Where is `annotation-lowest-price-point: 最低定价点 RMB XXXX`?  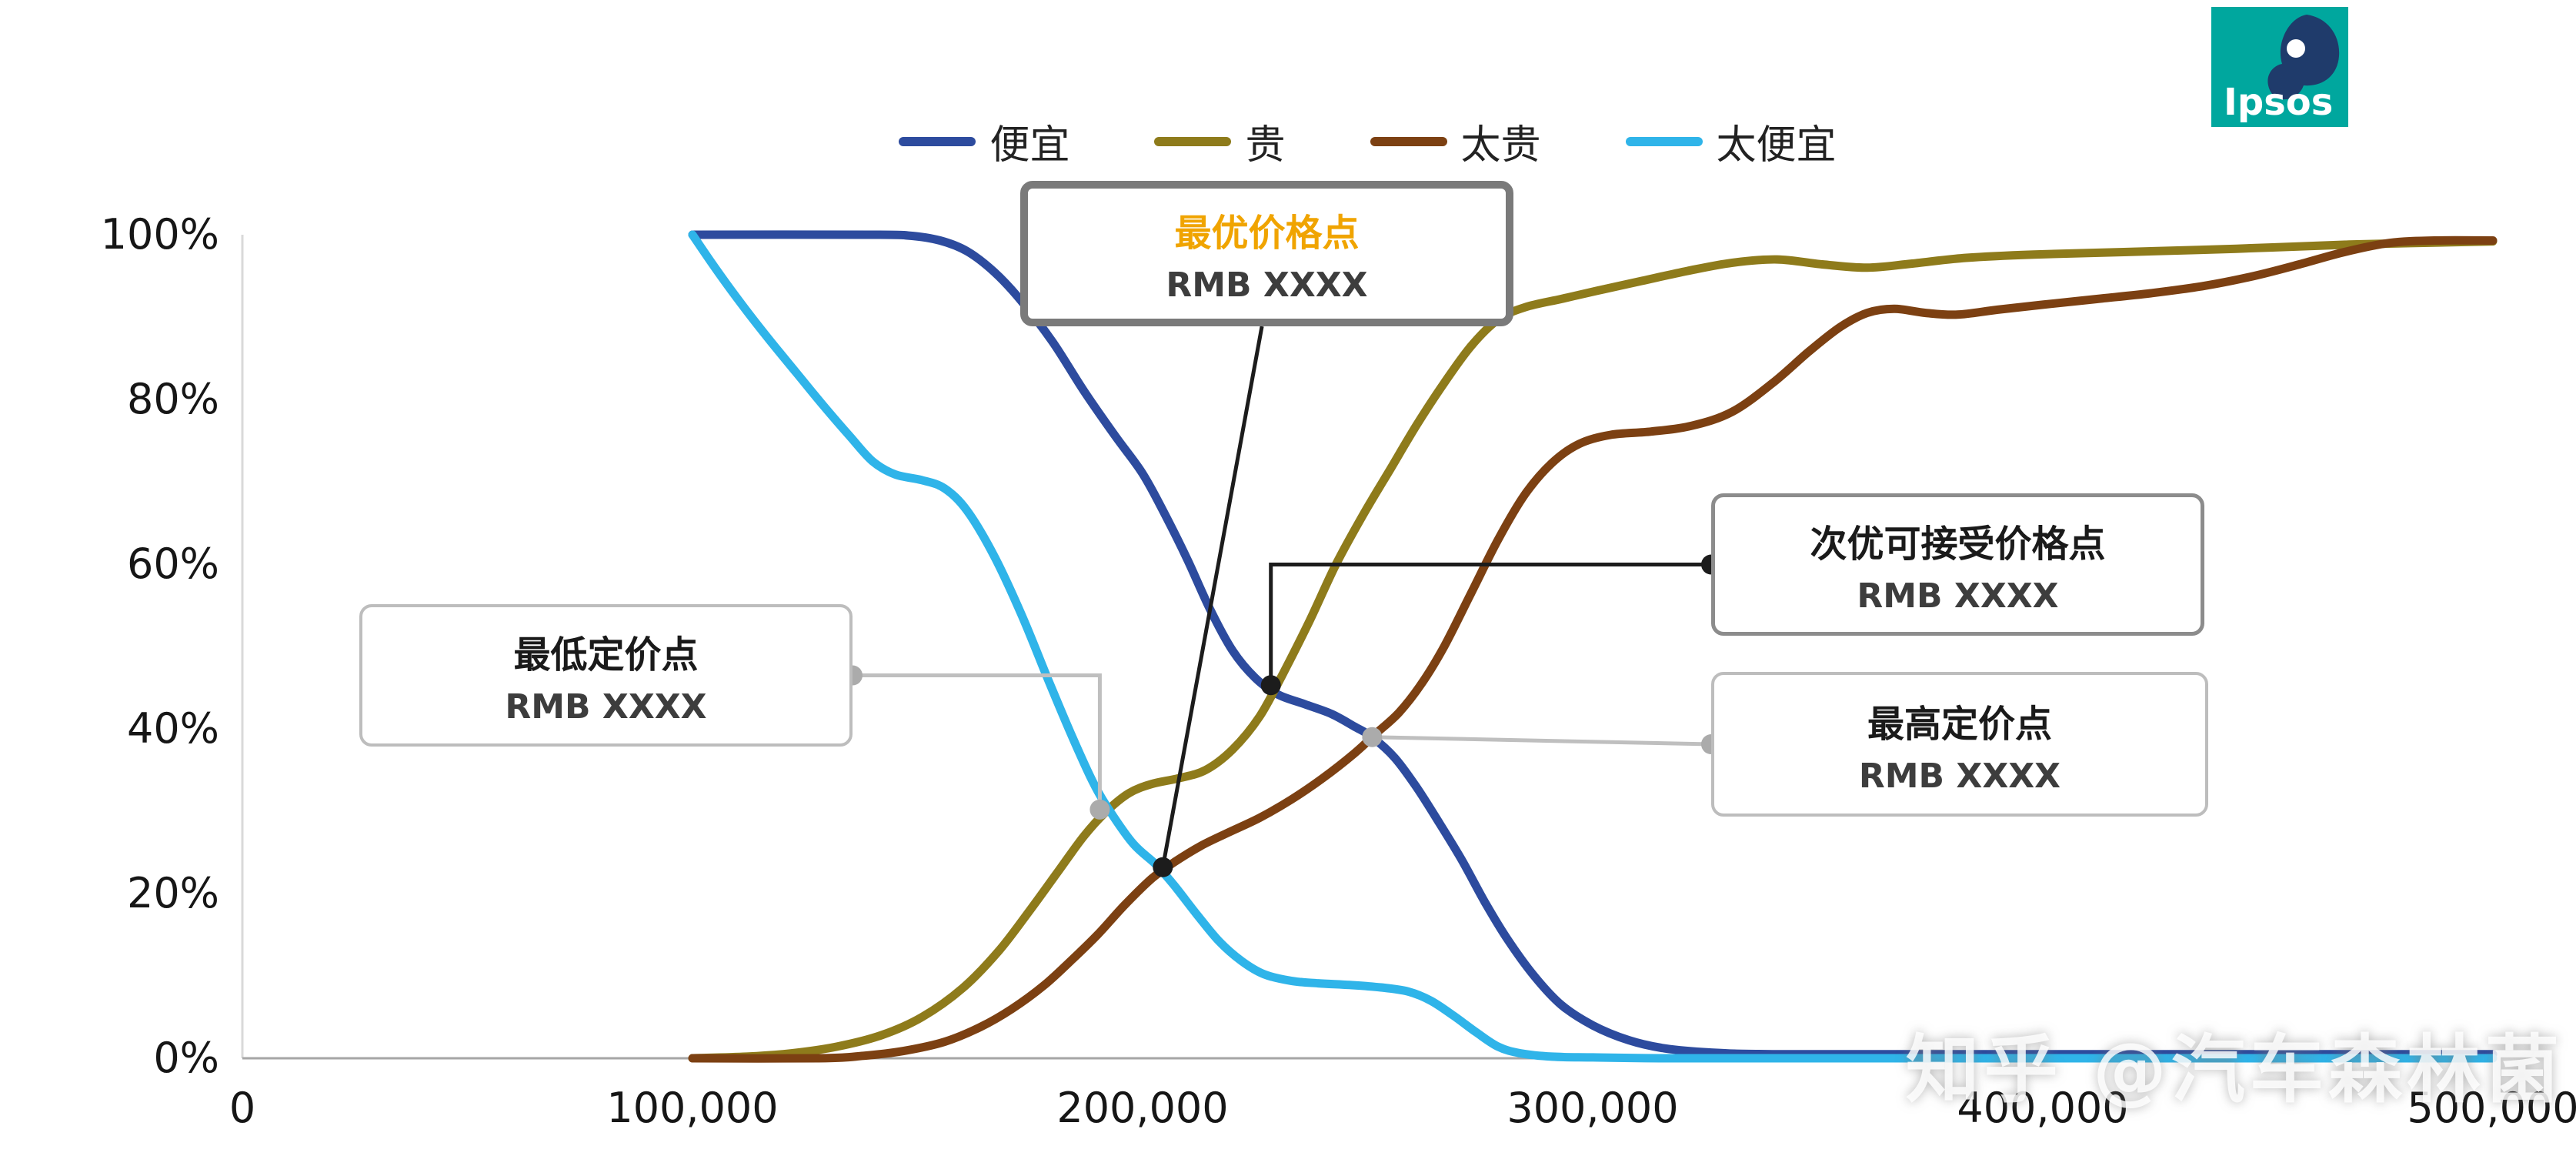
annotation-lowest-price-point: 最低定价点 RMB XXXX is located at coordinates (606, 675).